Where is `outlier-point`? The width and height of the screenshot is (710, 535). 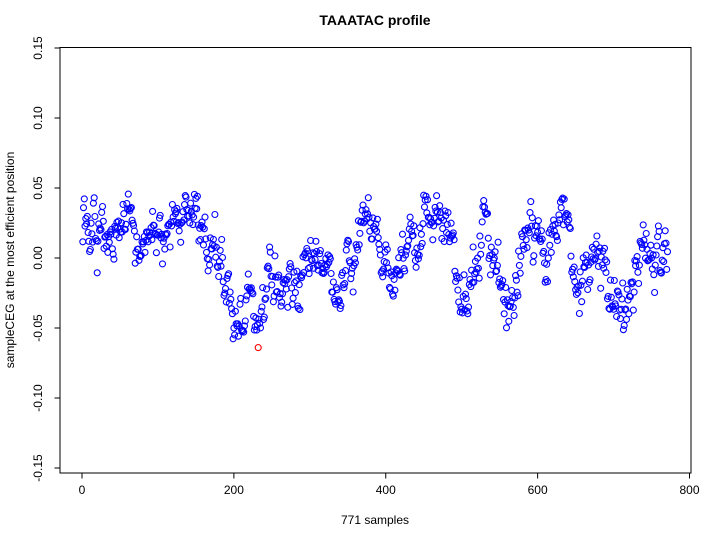 outlier-point is located at coordinates (258, 348).